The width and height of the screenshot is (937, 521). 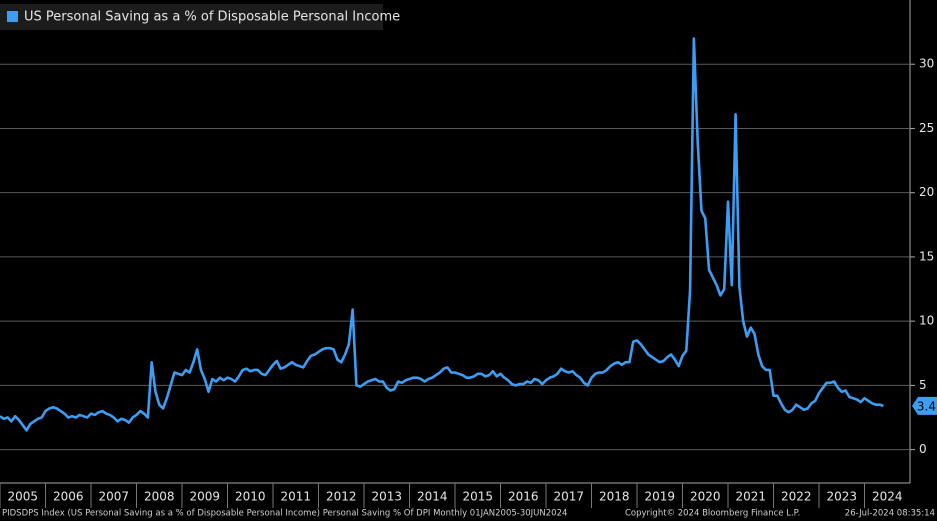 What do you see at coordinates (923, 449) in the screenshot?
I see `y-tick-label: 0` at bounding box center [923, 449].